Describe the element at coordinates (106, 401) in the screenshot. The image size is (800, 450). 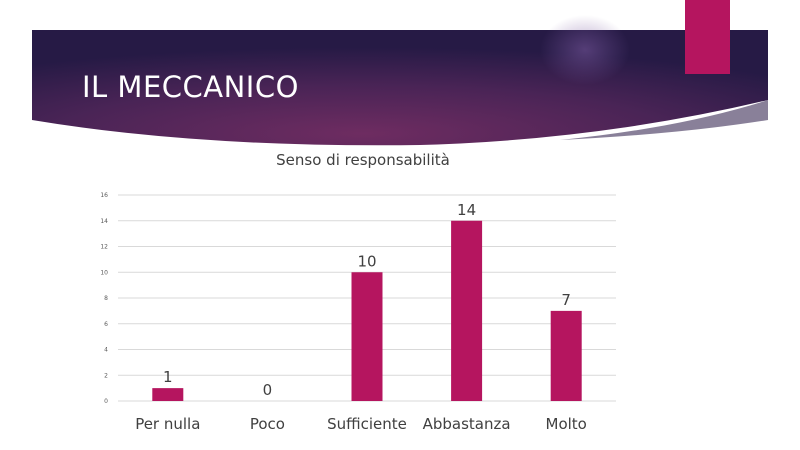
I see `y-tick-label: 0` at that location.